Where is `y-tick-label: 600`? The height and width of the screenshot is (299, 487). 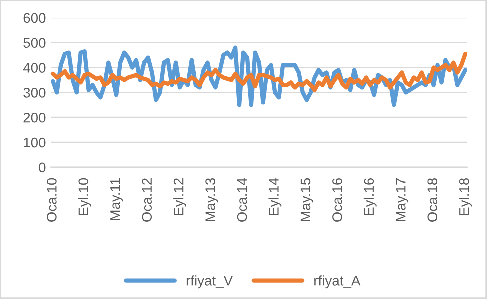 y-tick-label: 600 is located at coordinates (35, 18).